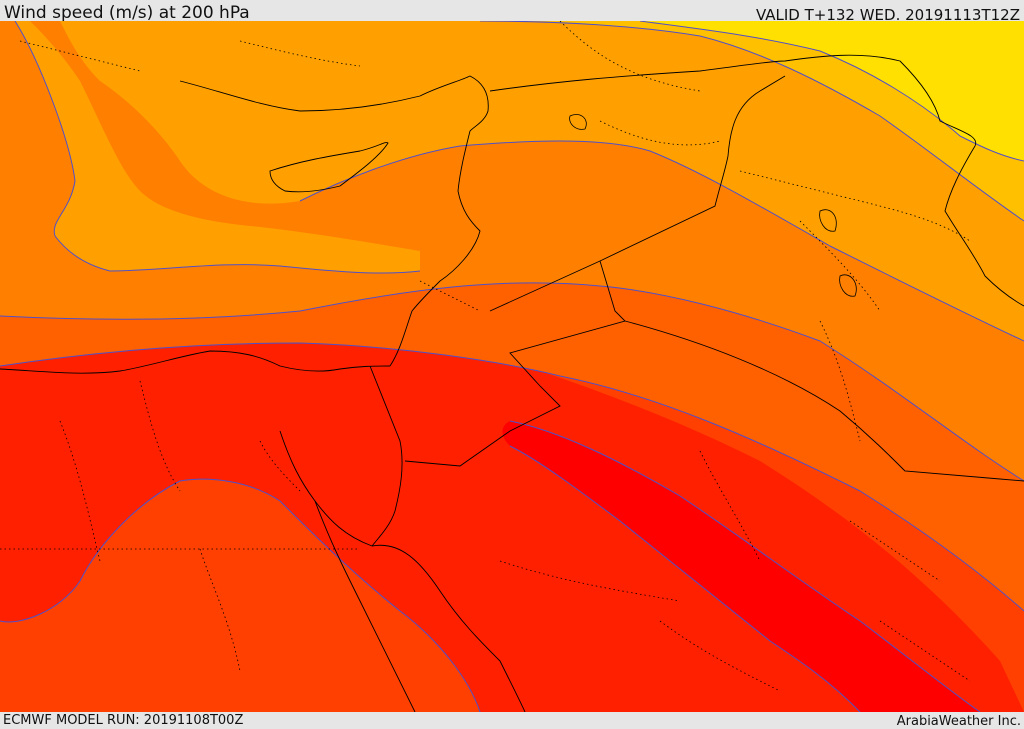 This screenshot has width=1024, height=729. What do you see at coordinates (329, 167) in the screenshot?
I see `cyprus-coast` at bounding box center [329, 167].